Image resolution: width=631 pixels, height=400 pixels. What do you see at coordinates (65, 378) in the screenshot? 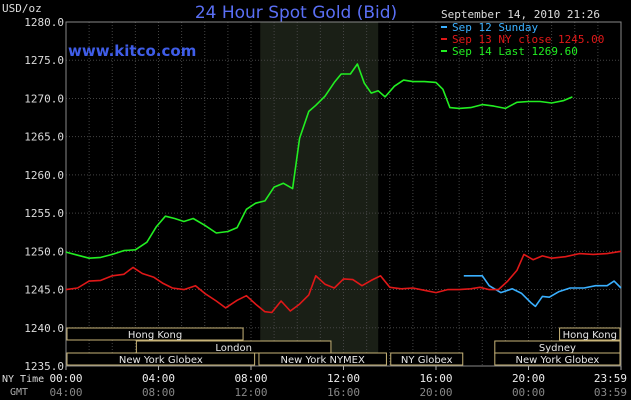
I see `x-tick-label-ny: 00:00` at bounding box center [65, 378].